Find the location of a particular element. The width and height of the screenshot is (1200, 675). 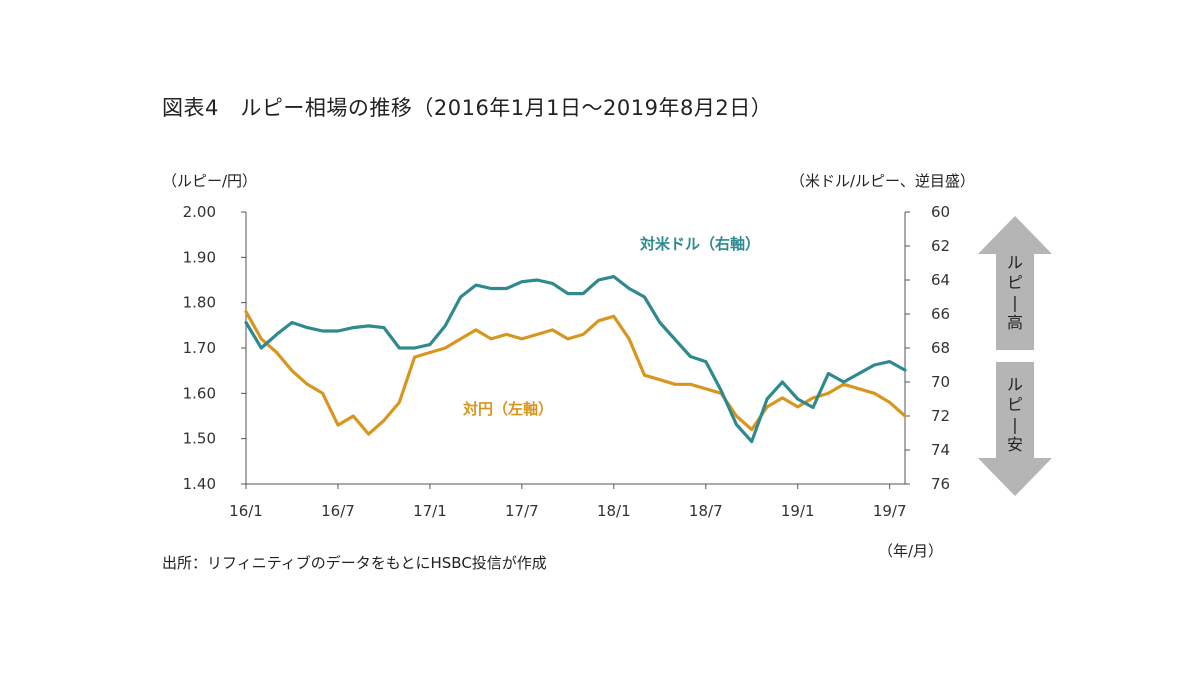

x-axis-unit: （年/月） is located at coordinates (911, 551).